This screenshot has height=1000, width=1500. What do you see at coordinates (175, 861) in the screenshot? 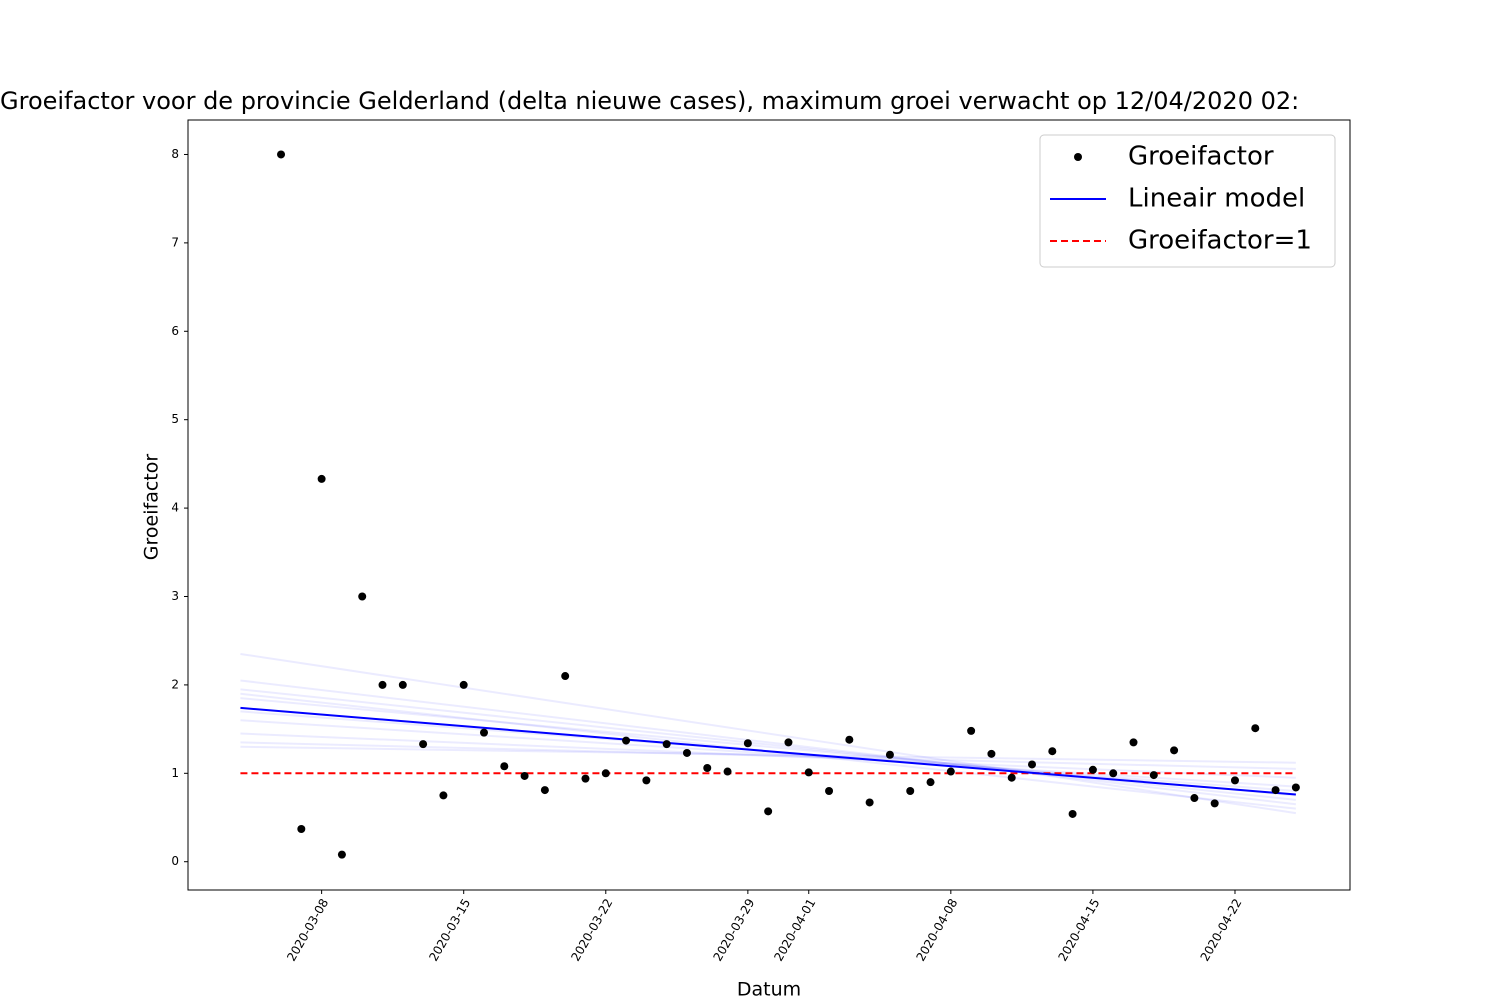
I see `y-tick-label: 0` at bounding box center [175, 861].